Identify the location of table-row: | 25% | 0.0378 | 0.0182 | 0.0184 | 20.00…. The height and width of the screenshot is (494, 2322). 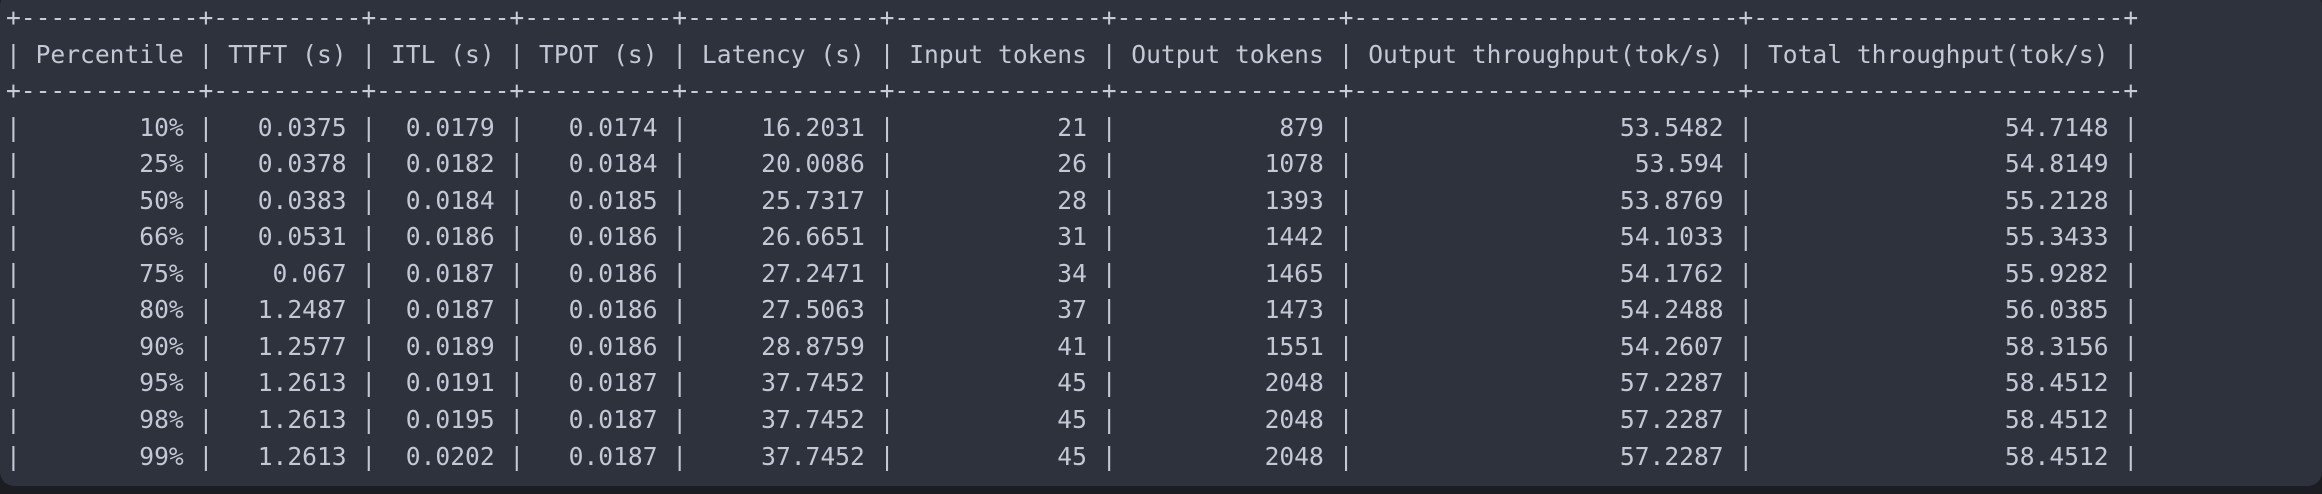
(1072, 164).